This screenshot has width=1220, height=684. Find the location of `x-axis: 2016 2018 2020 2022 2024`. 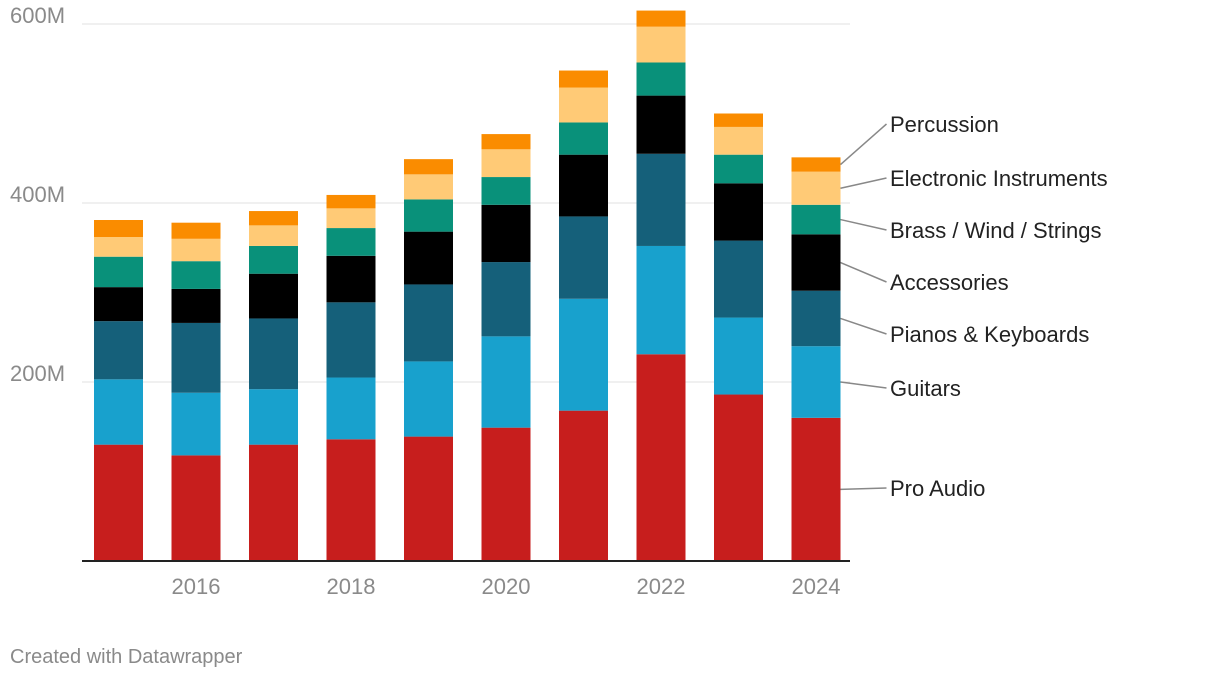

x-axis: 2016 2018 2020 2022 2024 is located at coordinates (466, 579).